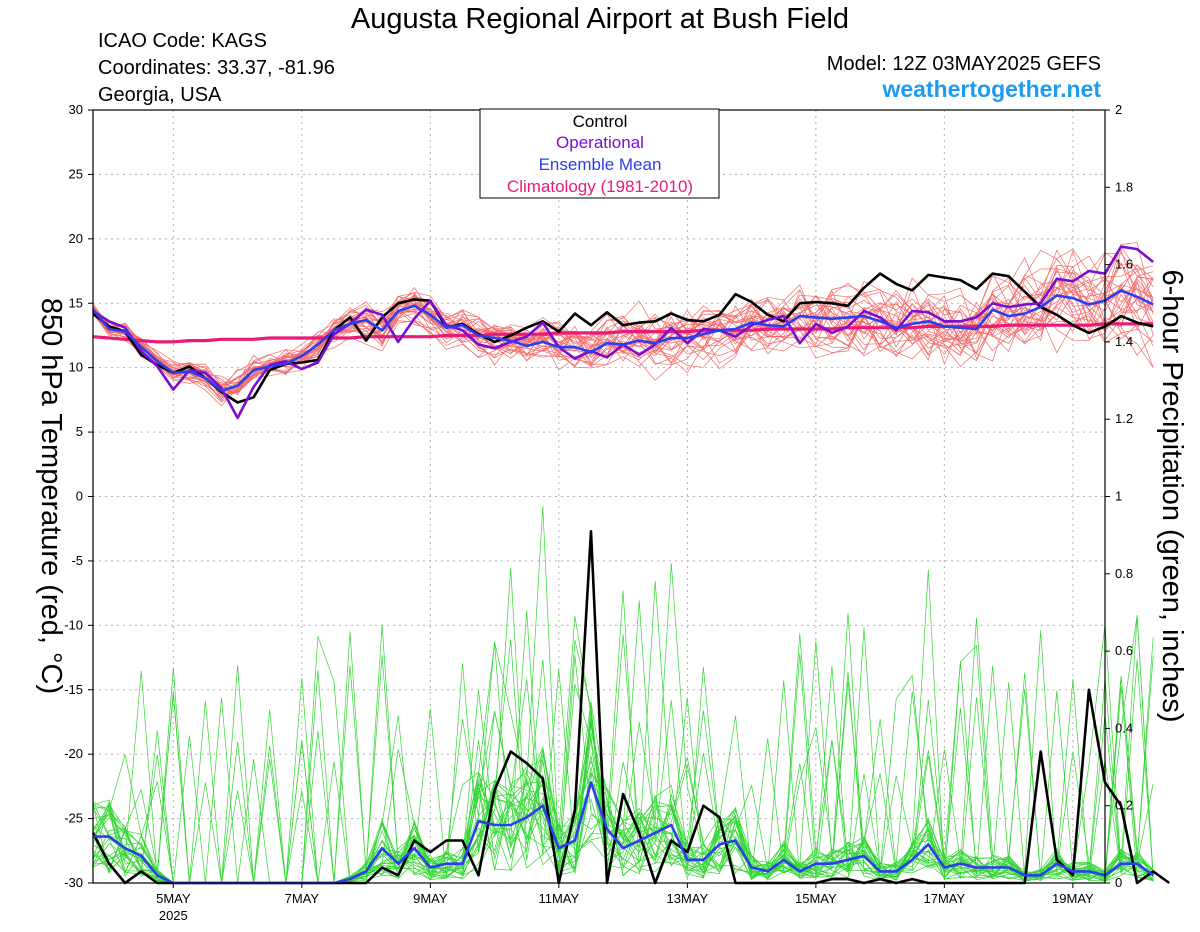 Image resolution: width=1200 pixels, height=932 pixels. Describe the element at coordinates (1124, 418) in the screenshot. I see `y-right-tick-label: 1.2` at that location.